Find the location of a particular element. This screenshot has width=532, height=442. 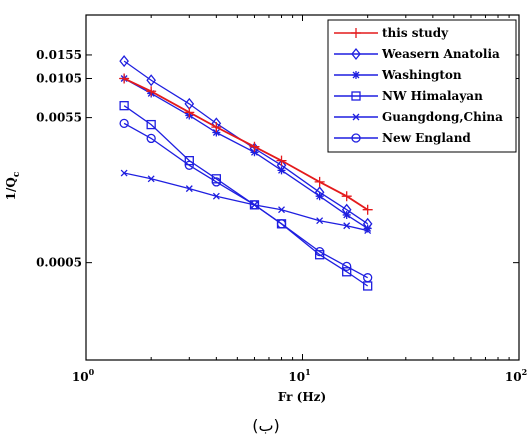

figure-caption: (ب) is located at coordinates (266, 425).